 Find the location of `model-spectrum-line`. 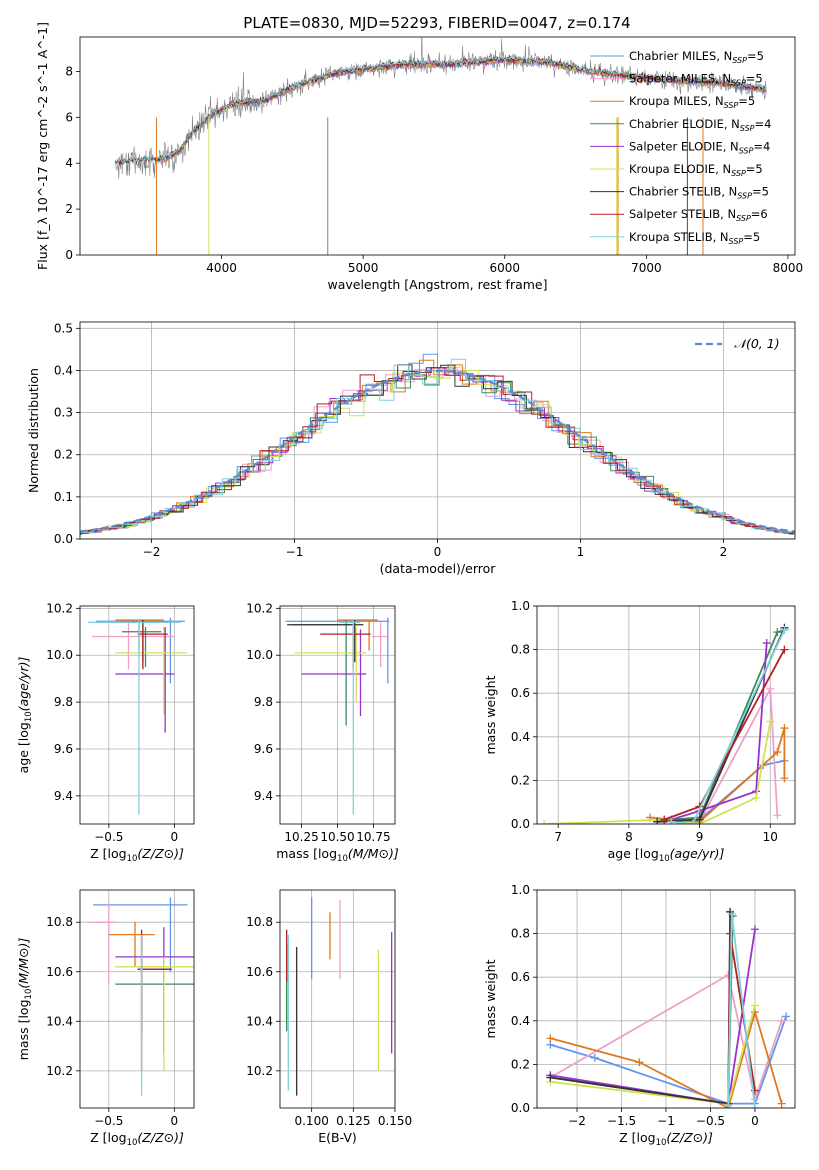

model-spectrum-line is located at coordinates (441, 109).